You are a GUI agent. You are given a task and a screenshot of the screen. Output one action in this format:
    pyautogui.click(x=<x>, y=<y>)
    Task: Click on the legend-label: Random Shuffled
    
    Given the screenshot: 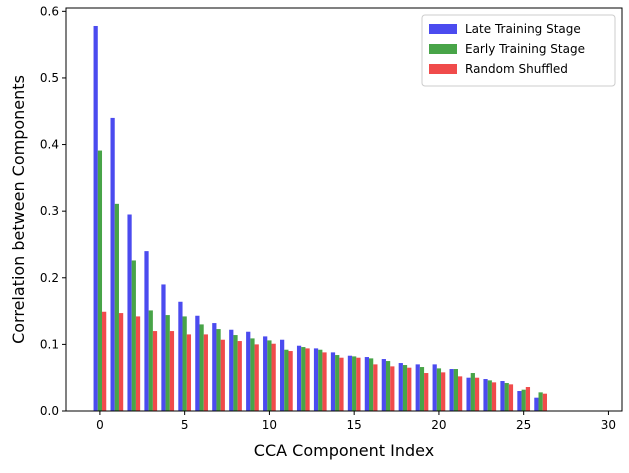 What is the action you would take?
    pyautogui.click(x=516, y=69)
    